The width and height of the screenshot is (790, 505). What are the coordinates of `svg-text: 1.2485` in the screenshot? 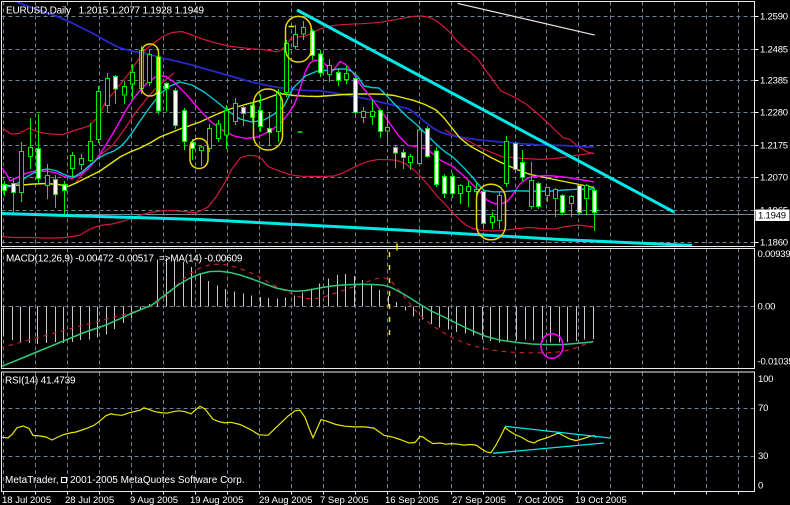 It's located at (774, 50).